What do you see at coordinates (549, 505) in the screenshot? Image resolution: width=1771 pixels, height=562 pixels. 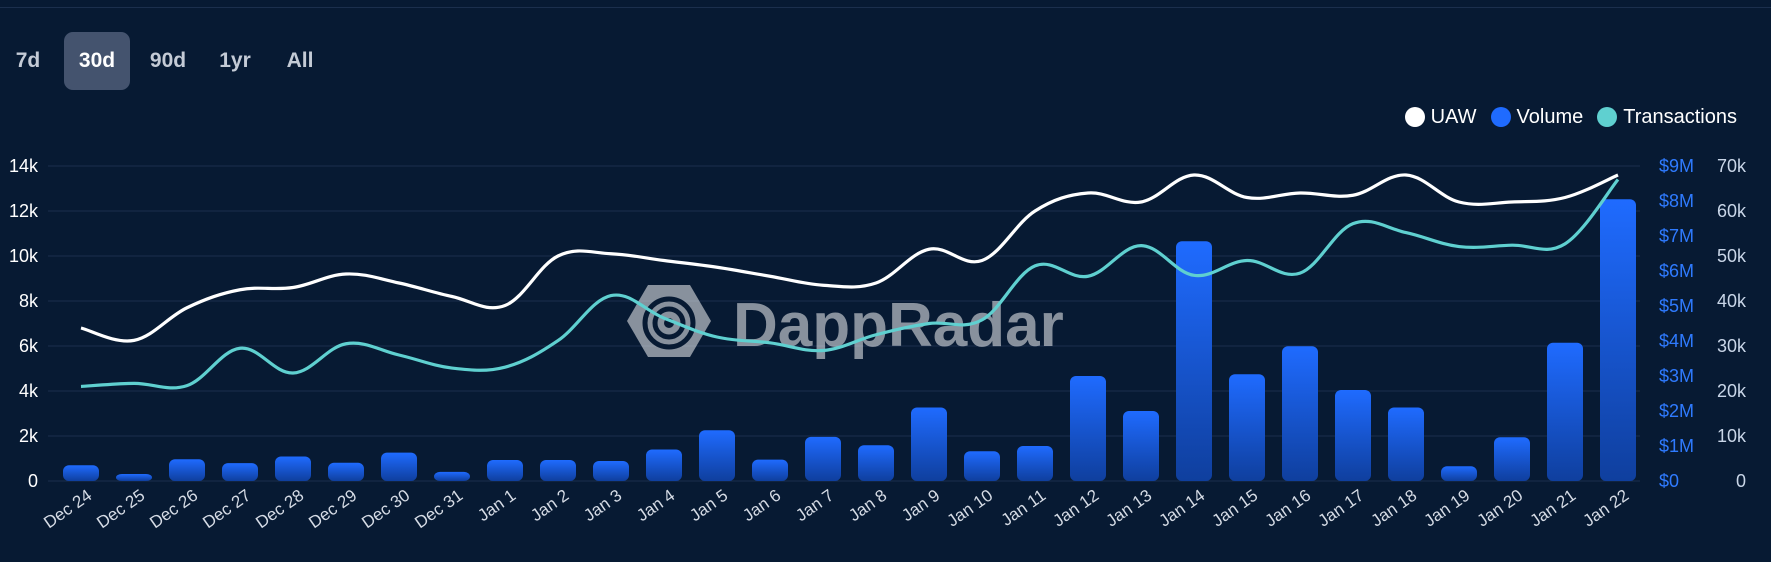 I see `date-tick-label: Jan 2` at bounding box center [549, 505].